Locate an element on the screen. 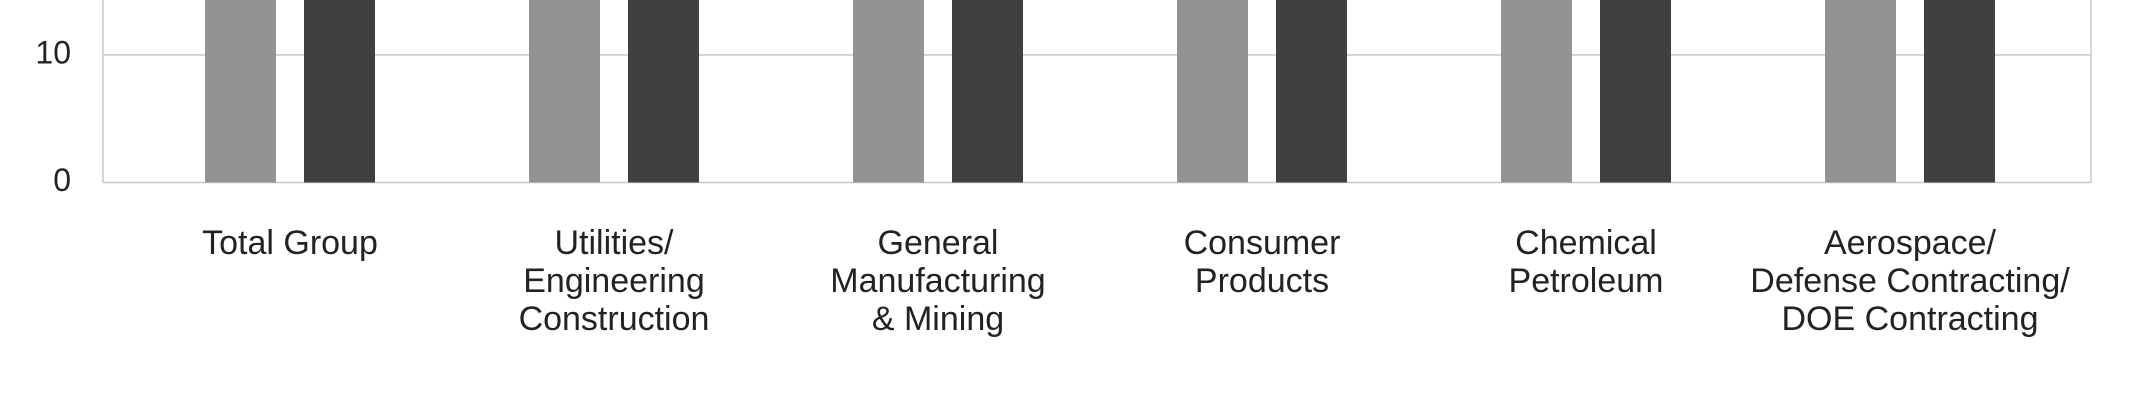  x-tick-label: Total Group is located at coordinates (290, 243).